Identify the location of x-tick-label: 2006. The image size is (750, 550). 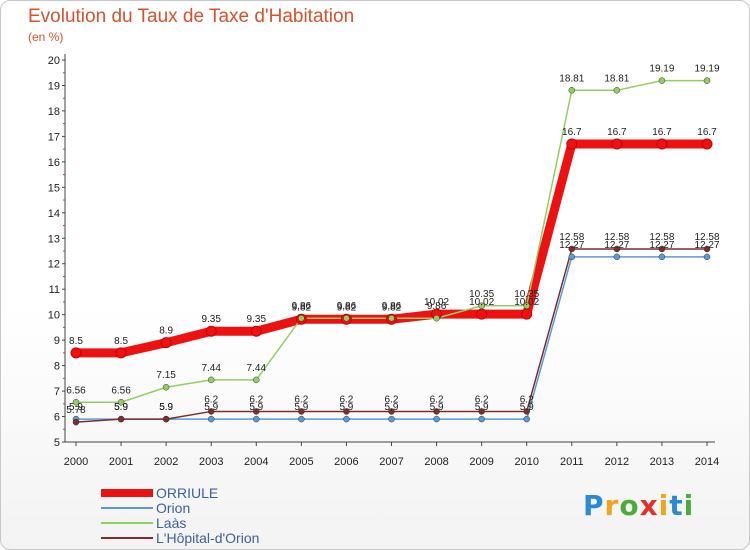
(346, 462).